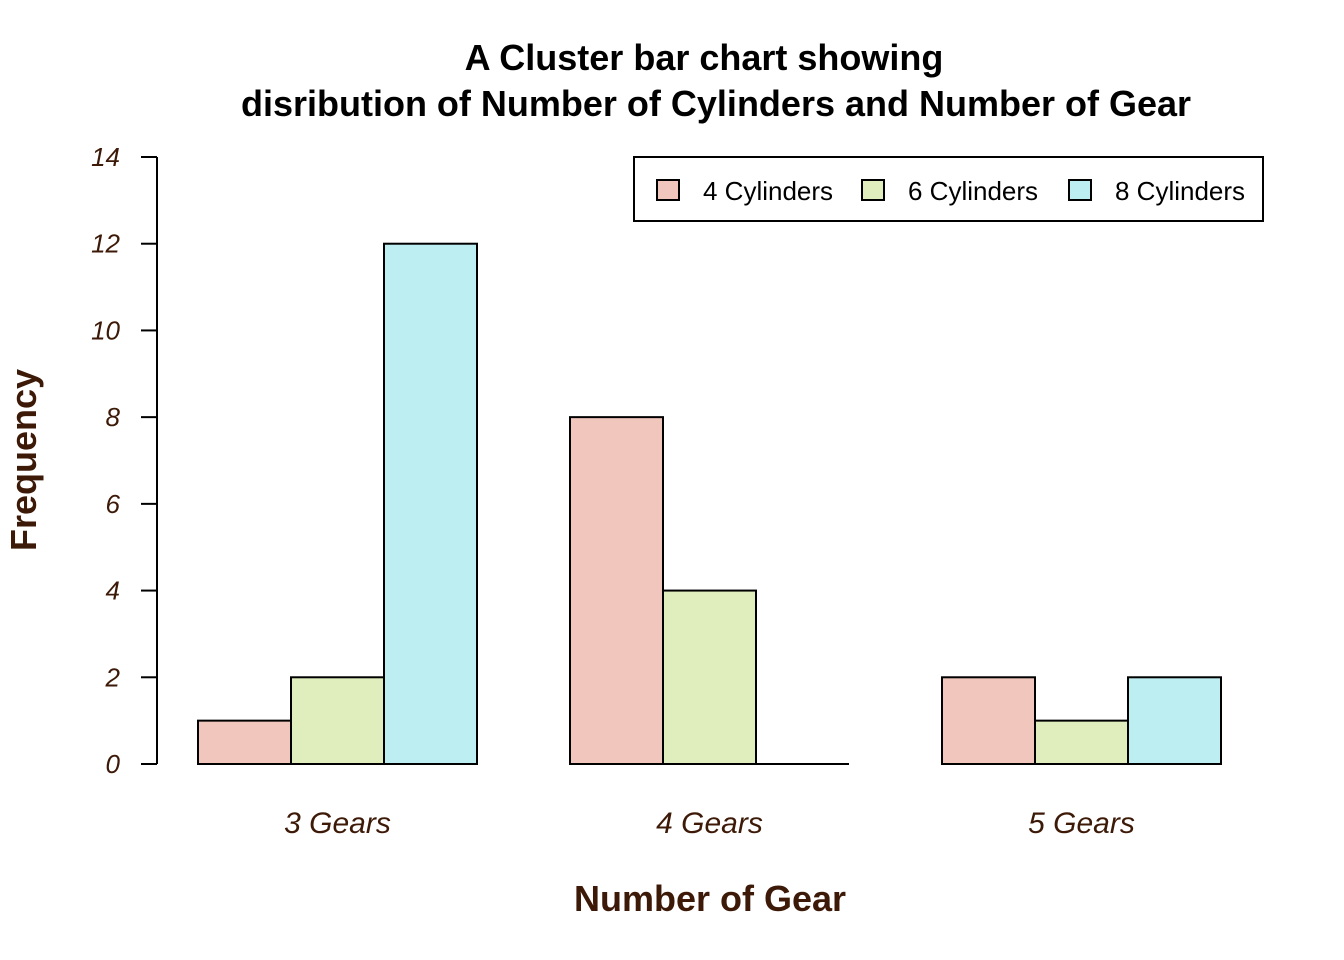  I want to click on chart-title-line-1: A Cluster bar chart showing, so click(704, 57).